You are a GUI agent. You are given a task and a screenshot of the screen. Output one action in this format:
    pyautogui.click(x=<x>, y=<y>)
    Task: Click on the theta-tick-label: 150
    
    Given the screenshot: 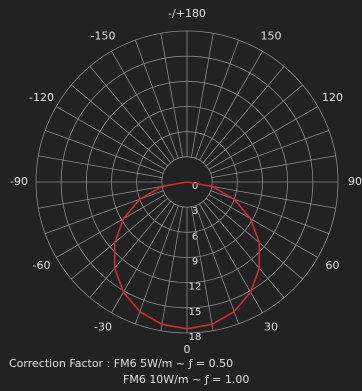 What is the action you would take?
    pyautogui.click(x=271, y=36)
    